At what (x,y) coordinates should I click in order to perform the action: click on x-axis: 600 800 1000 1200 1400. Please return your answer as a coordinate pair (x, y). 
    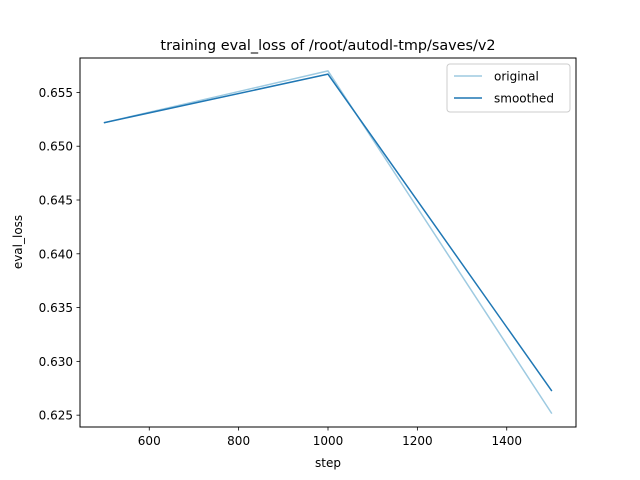
    Looking at the image, I should click on (330, 437).